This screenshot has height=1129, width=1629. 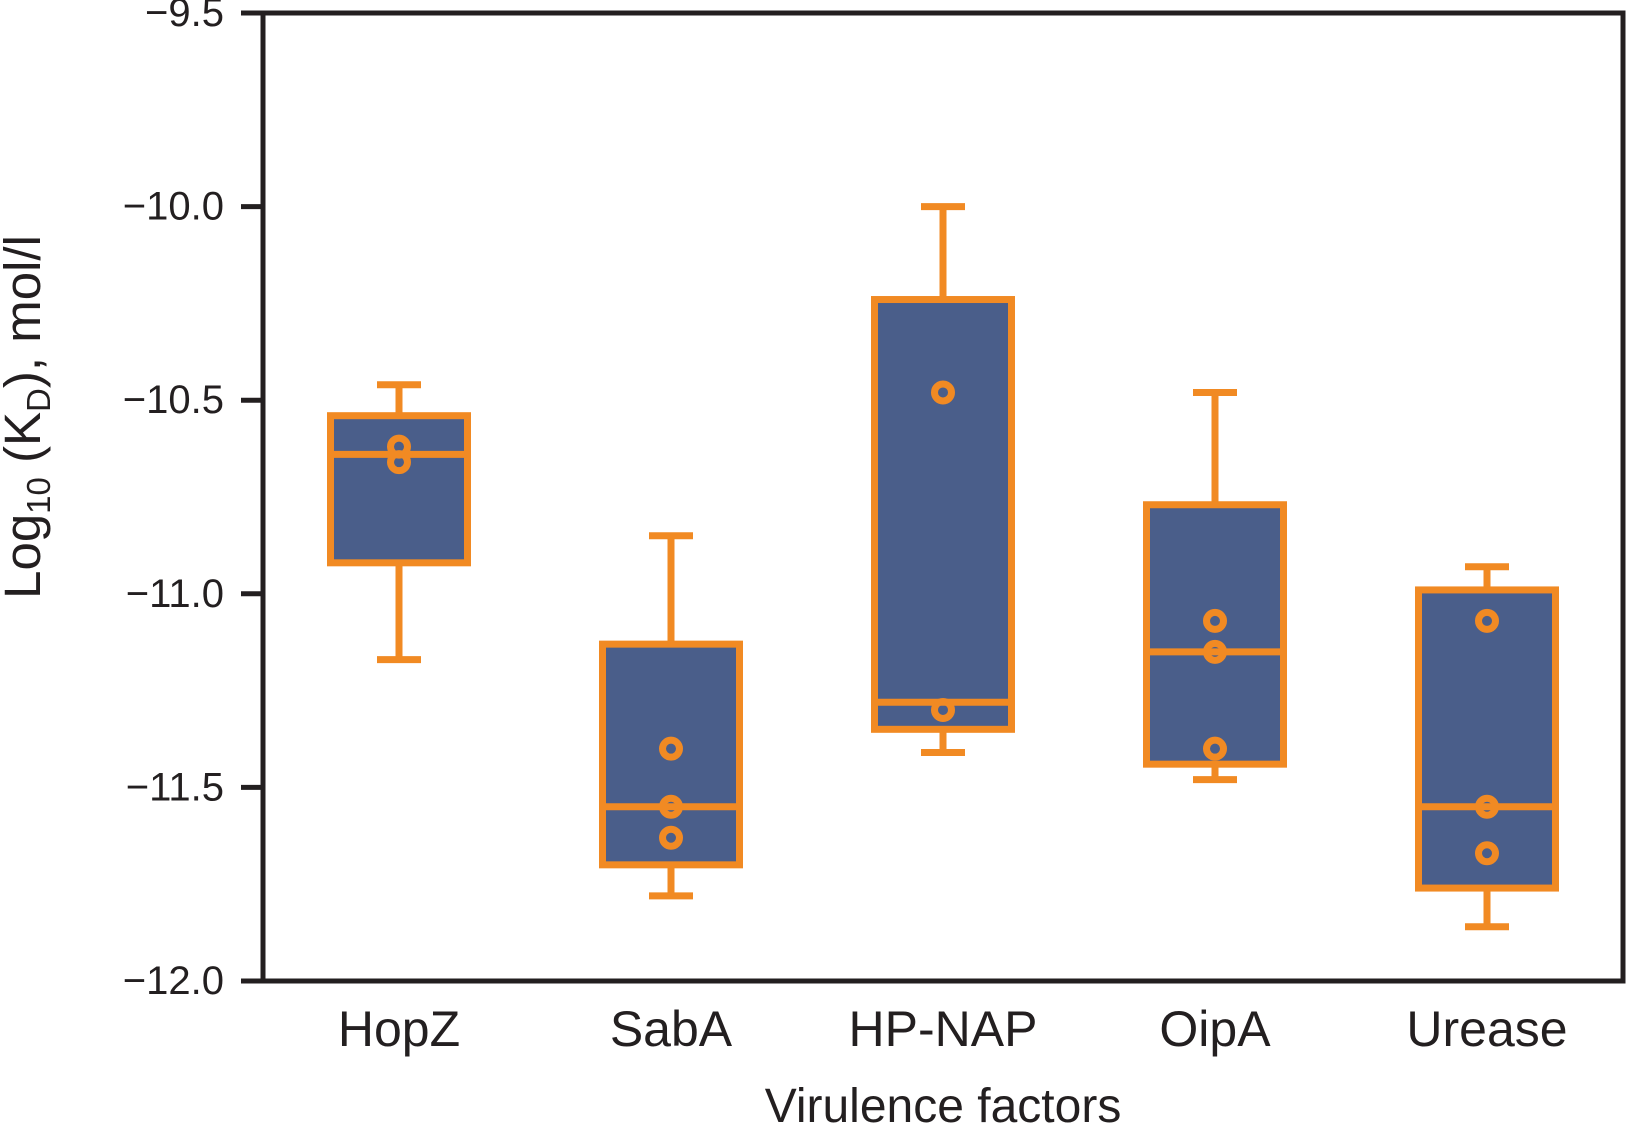 What do you see at coordinates (193, 501) in the screenshot?
I see `y-axis: −9.5 −10.0 −10.5 −11.0 −11.5 −12.0` at bounding box center [193, 501].